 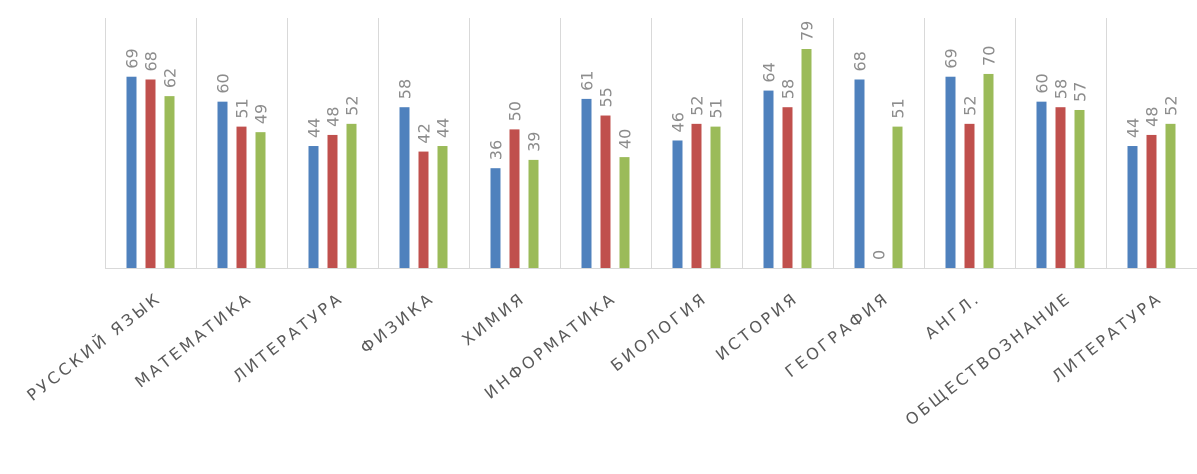 What do you see at coordinates (493, 318) in the screenshot?
I see `category-label: ХИМИЯ` at bounding box center [493, 318].